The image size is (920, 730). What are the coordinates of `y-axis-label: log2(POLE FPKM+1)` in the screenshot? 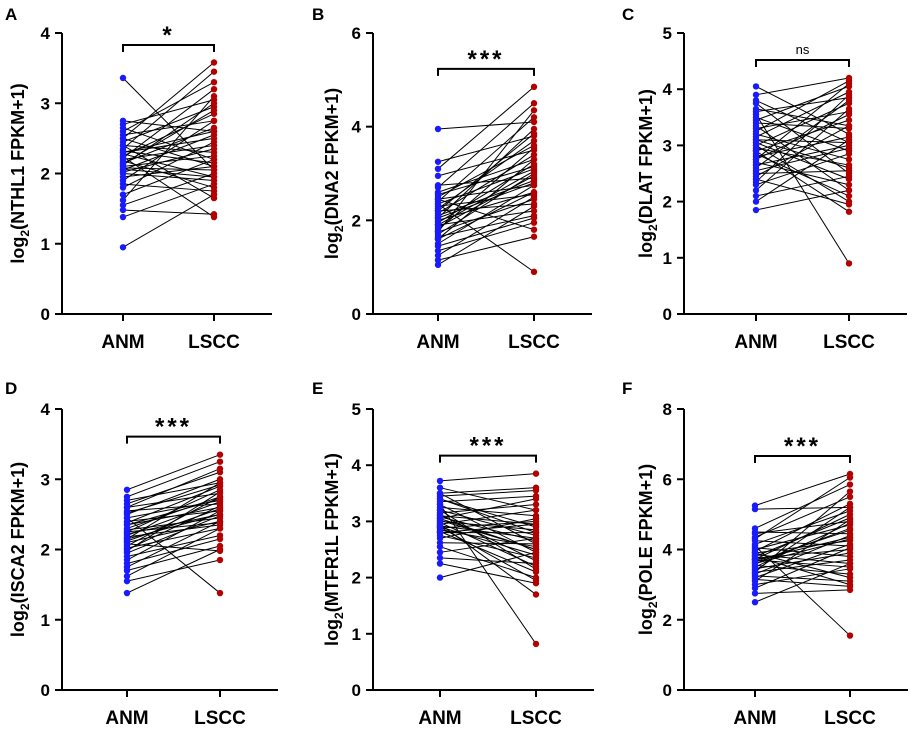 It's located at (648, 549).